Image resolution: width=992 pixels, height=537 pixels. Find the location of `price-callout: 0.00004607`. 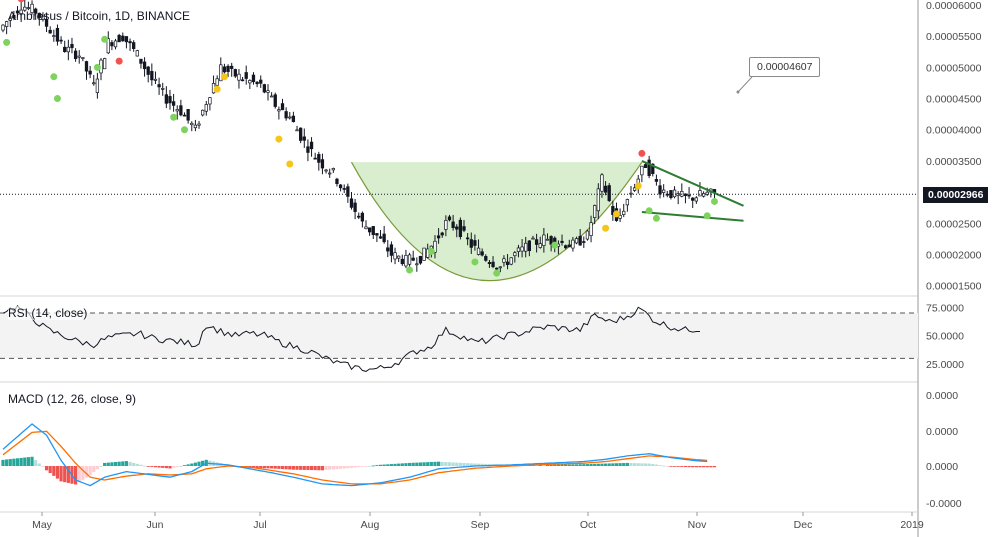

price-callout: 0.00004607 is located at coordinates (785, 67).